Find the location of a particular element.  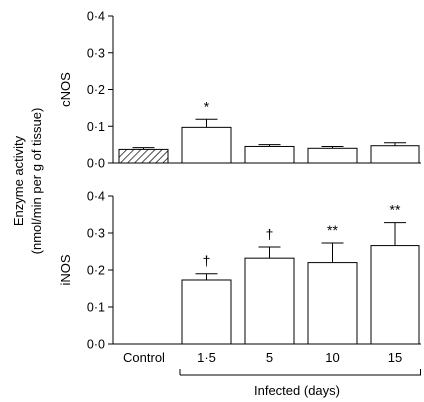

panel-label-inos: iNOS is located at coordinates (65, 269).